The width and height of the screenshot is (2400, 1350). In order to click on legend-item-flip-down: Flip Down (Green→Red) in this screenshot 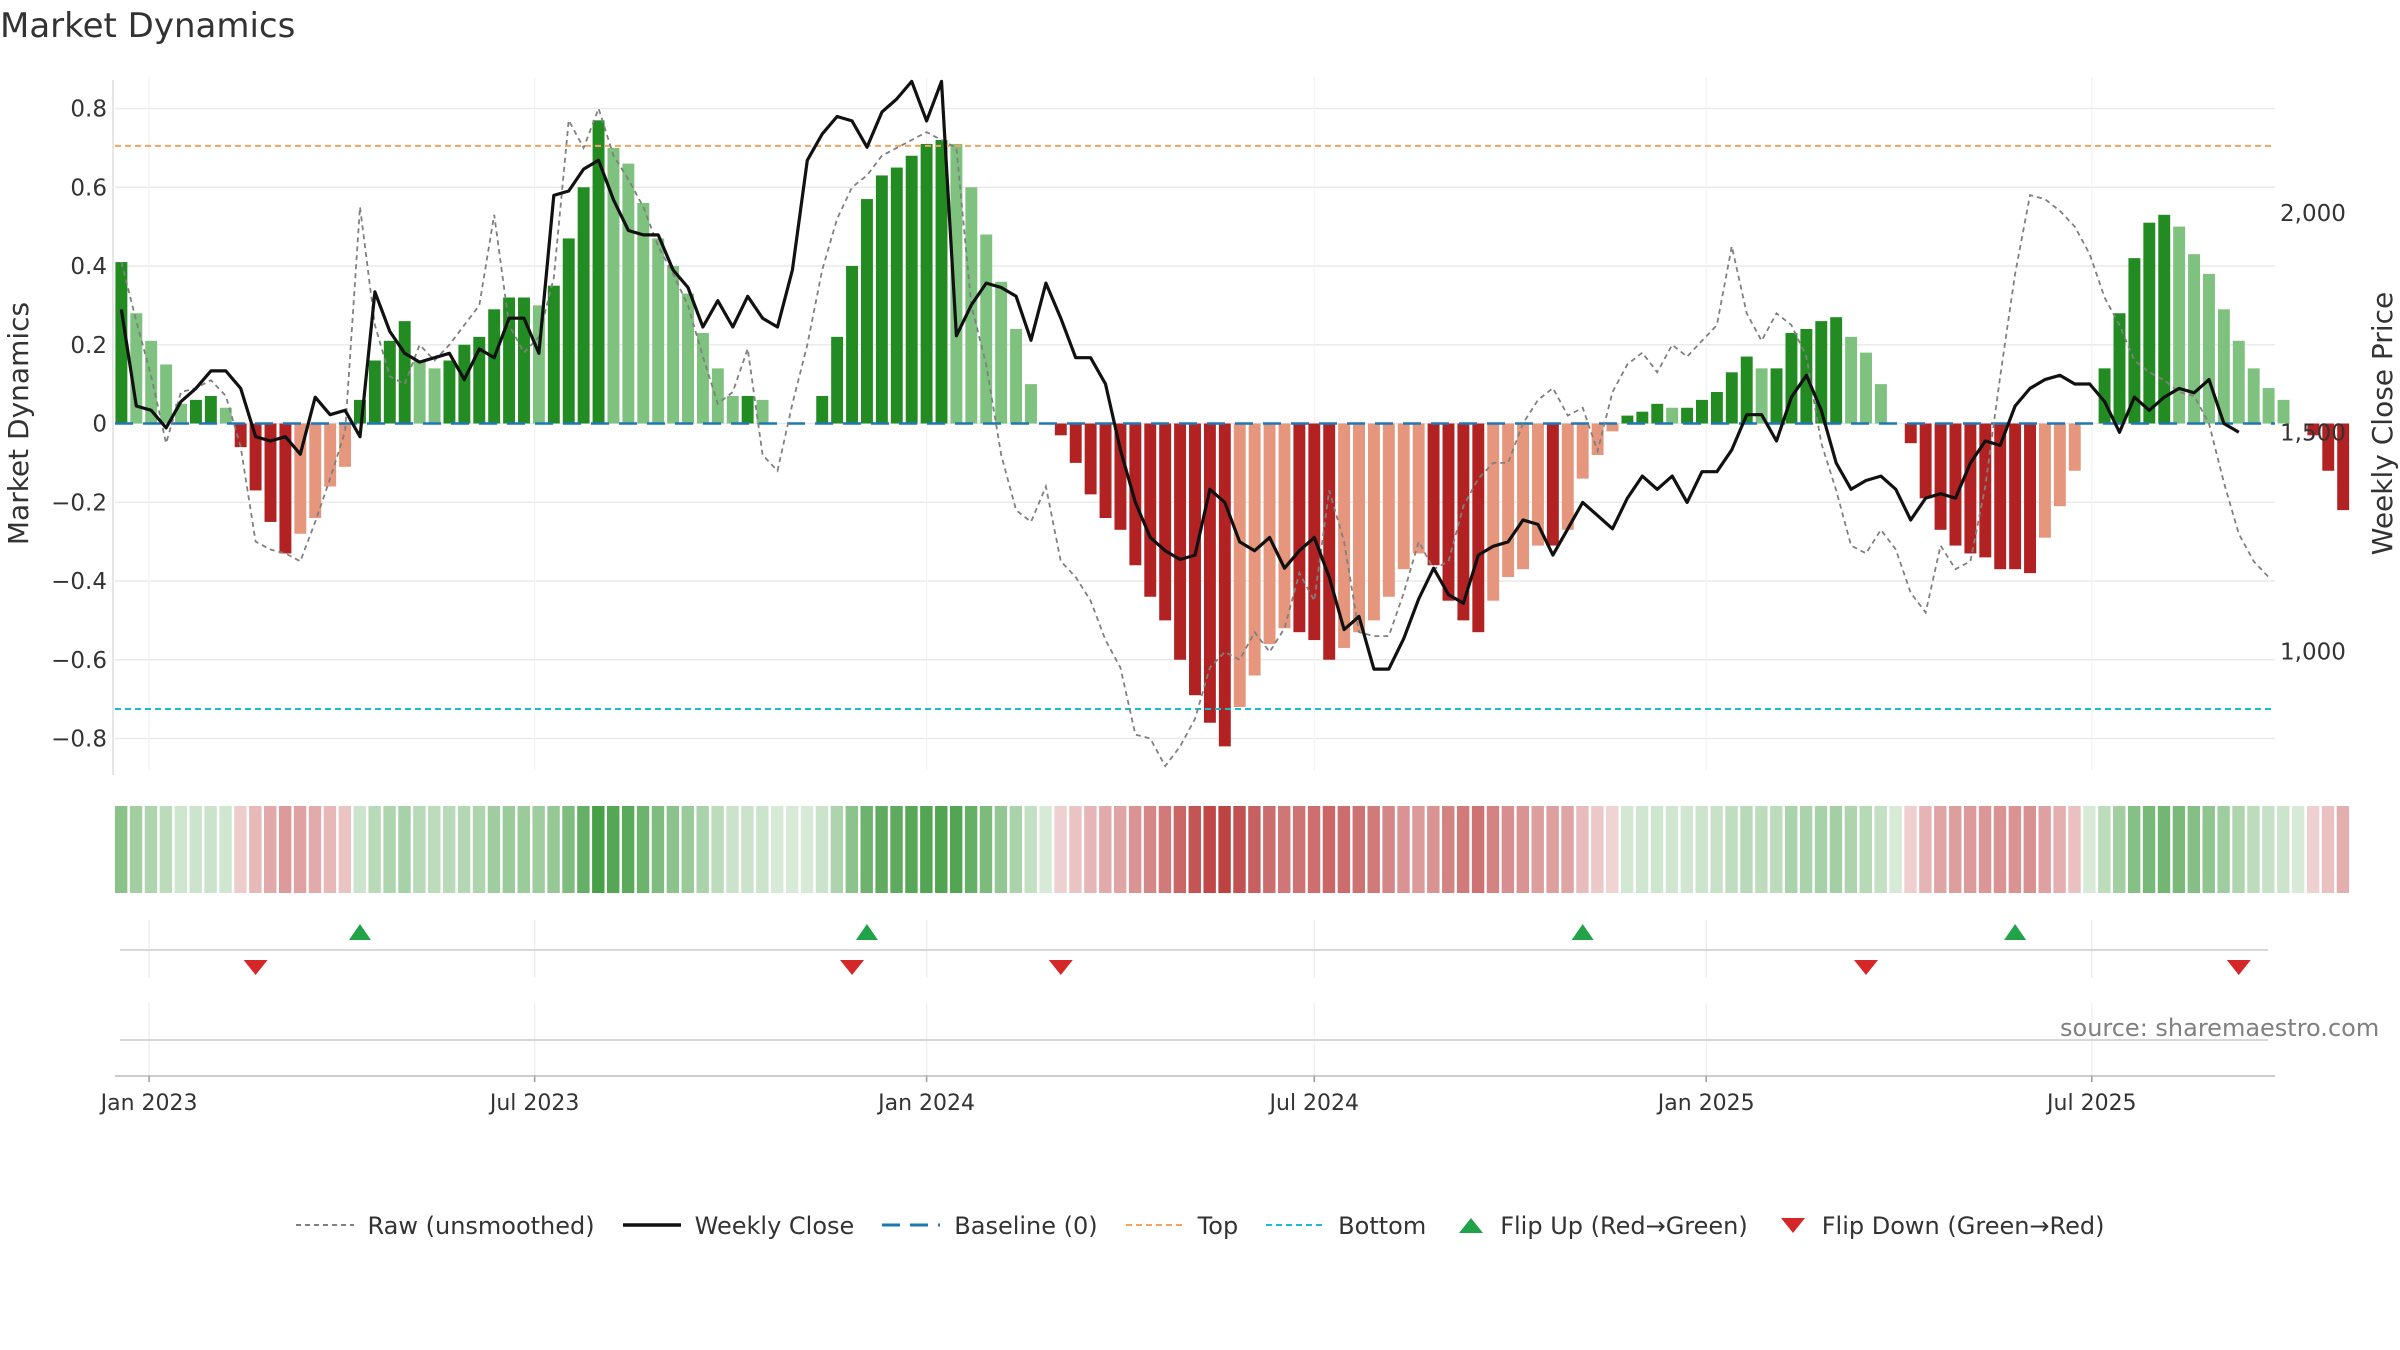, I will do `click(1940, 1226)`.